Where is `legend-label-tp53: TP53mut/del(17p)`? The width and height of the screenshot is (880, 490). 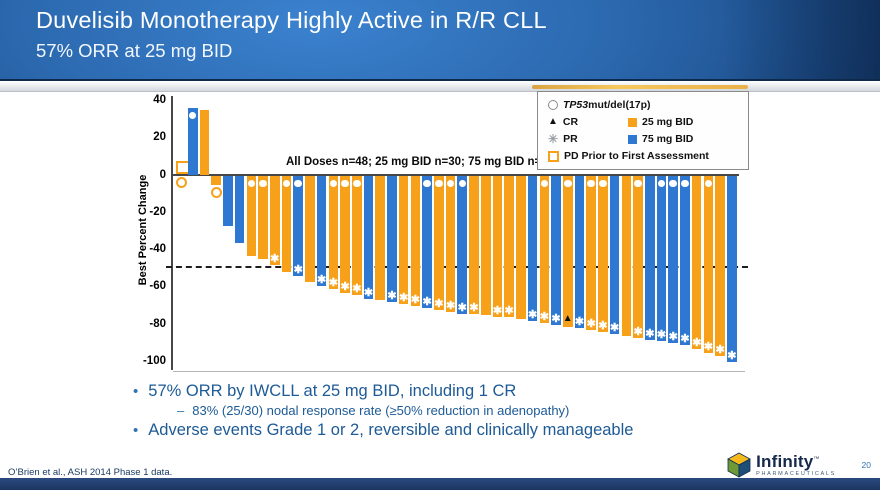
legend-label-tp53: TP53mut/del(17p) is located at coordinates (607, 105).